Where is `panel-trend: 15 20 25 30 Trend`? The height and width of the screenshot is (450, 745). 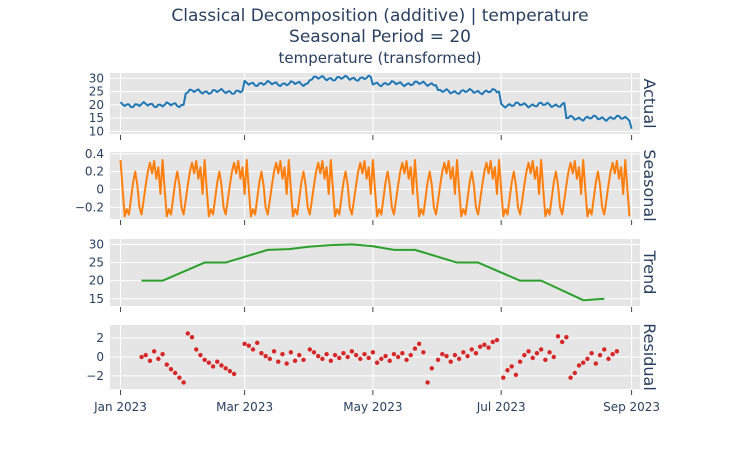 panel-trend: 15 20 25 30 Trend is located at coordinates (374, 274).